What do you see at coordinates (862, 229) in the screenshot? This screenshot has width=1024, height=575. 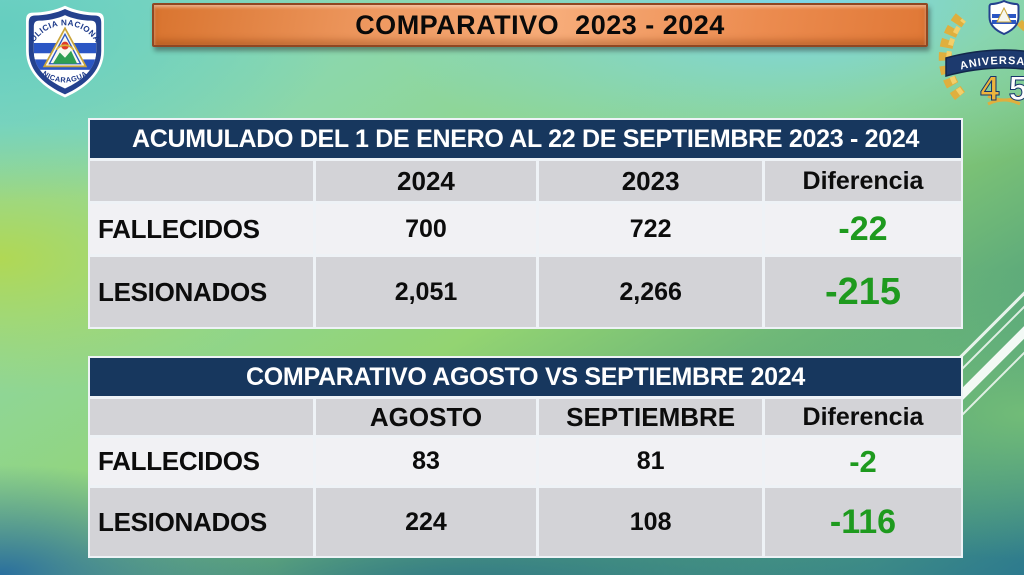 I see `fallecidos-diferencia: -22` at bounding box center [862, 229].